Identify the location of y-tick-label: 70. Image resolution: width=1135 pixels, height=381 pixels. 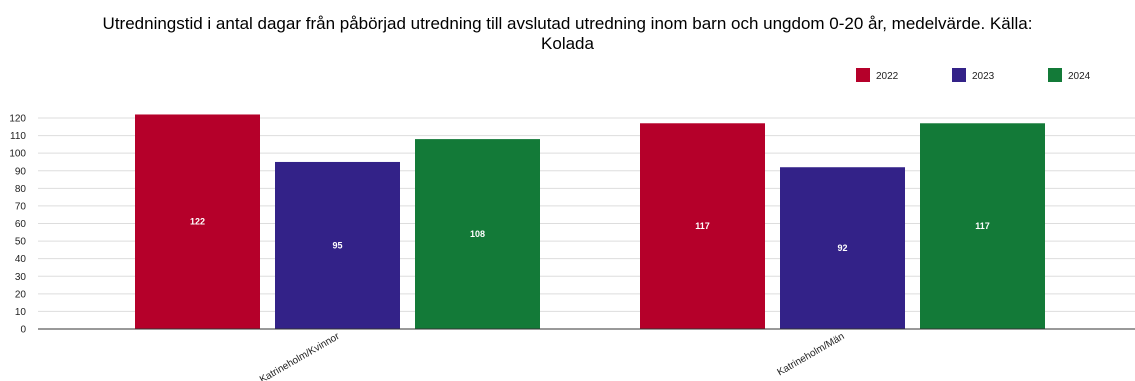
(21, 206).